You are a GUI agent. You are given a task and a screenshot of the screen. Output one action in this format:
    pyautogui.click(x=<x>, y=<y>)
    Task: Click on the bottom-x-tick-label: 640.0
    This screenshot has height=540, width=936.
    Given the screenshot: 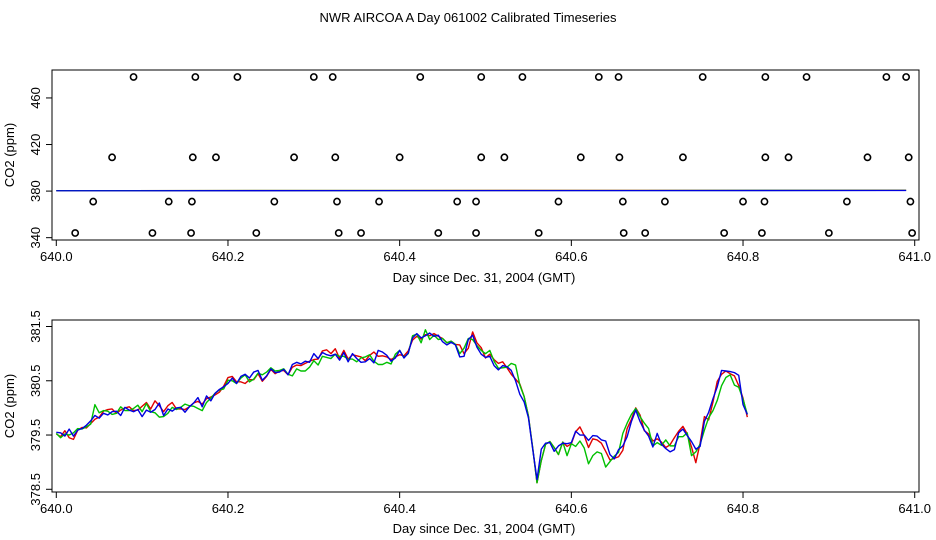 What is the action you would take?
    pyautogui.click(x=56, y=508)
    